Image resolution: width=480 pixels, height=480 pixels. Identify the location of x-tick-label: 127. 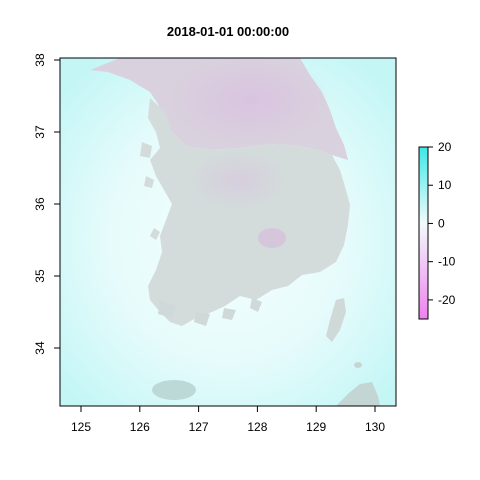
(199, 427).